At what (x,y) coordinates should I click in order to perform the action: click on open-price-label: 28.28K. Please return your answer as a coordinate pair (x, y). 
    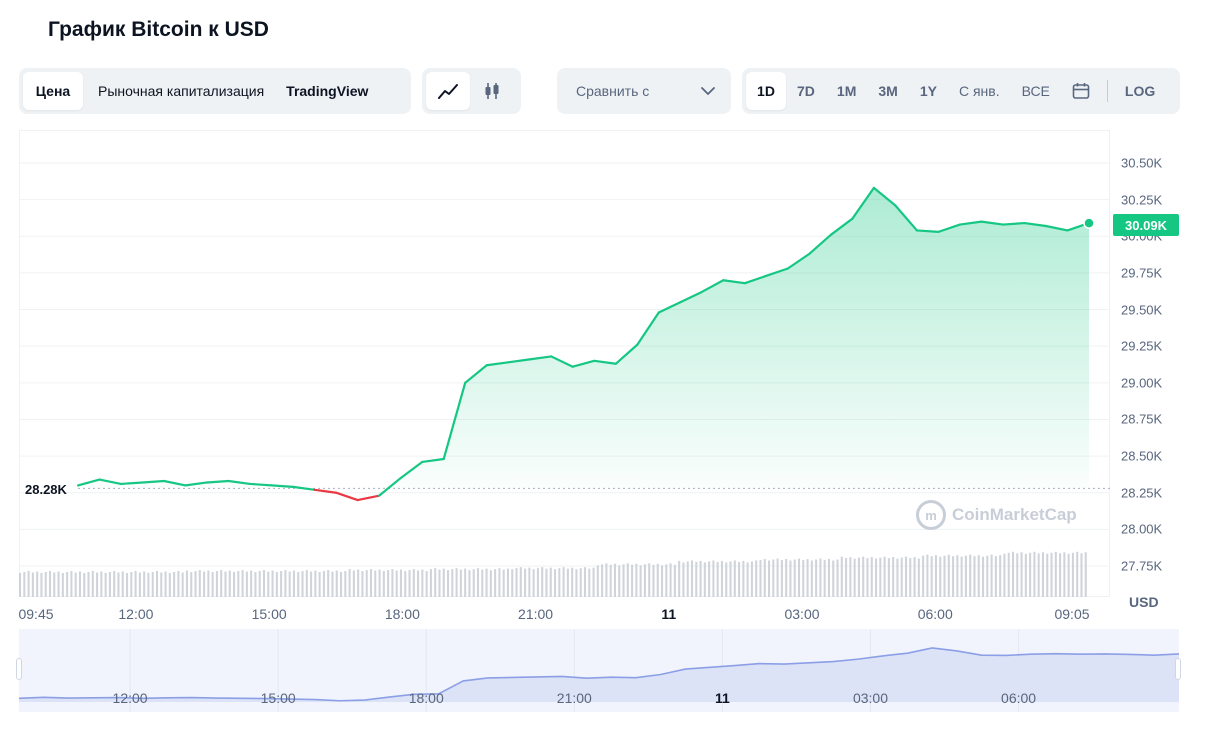
    Looking at the image, I should click on (46, 489).